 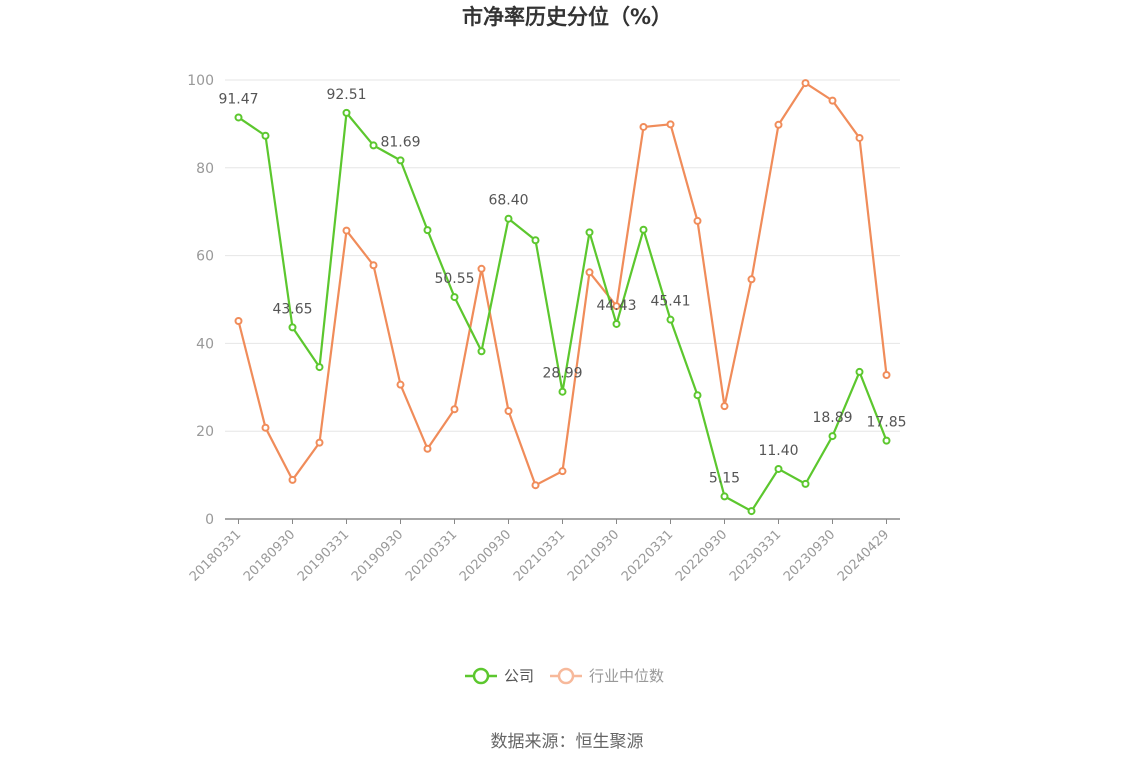 I want to click on data-label-4: 92.51, so click(x=346, y=95).